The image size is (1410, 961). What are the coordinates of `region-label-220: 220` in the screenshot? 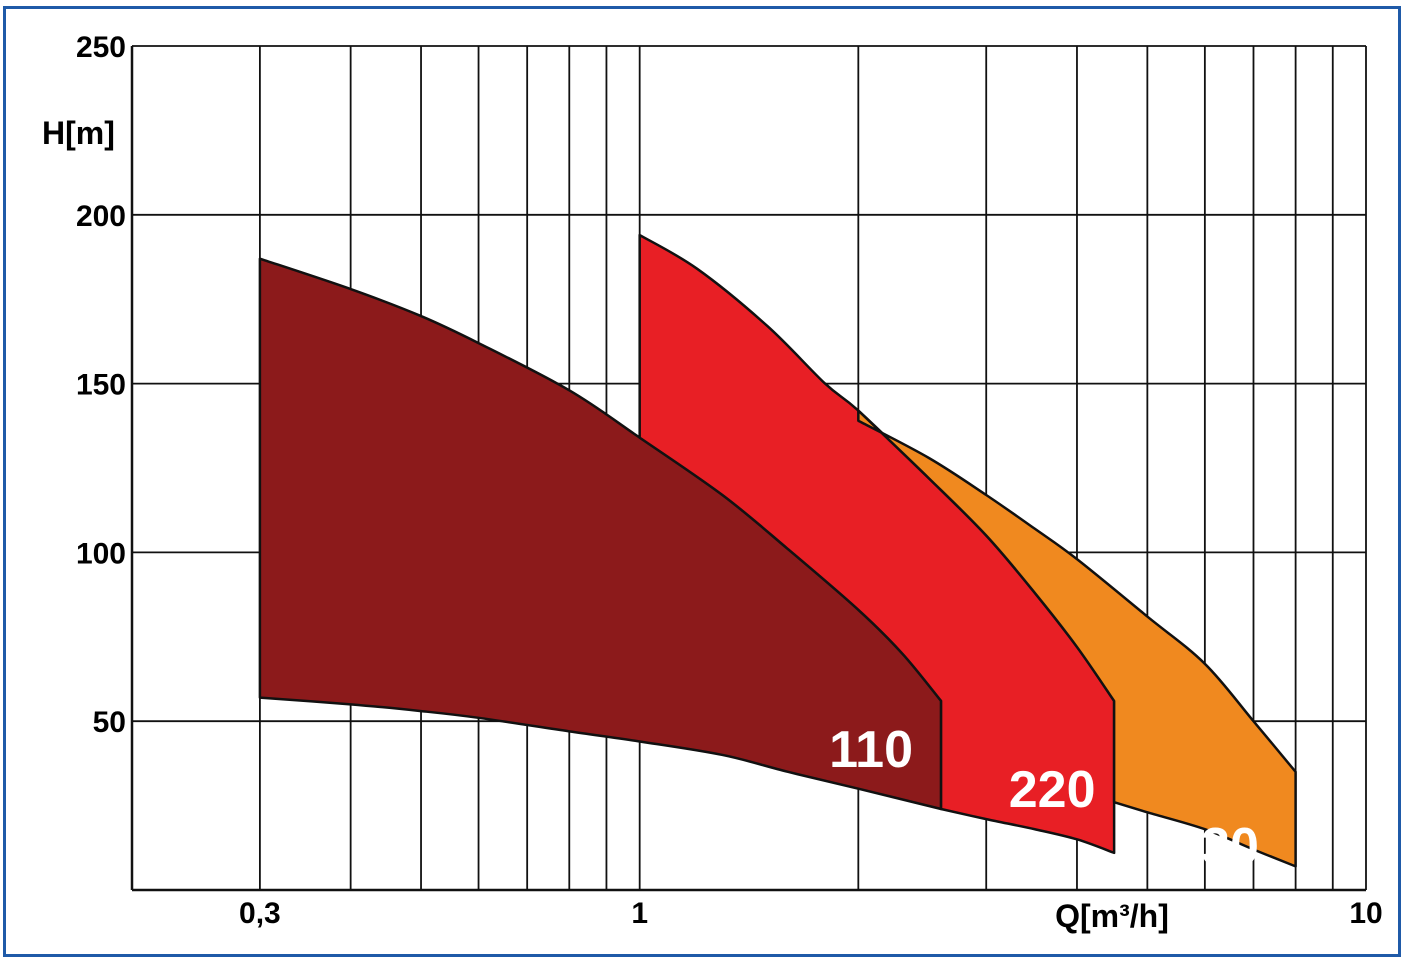 It's located at (1052, 790).